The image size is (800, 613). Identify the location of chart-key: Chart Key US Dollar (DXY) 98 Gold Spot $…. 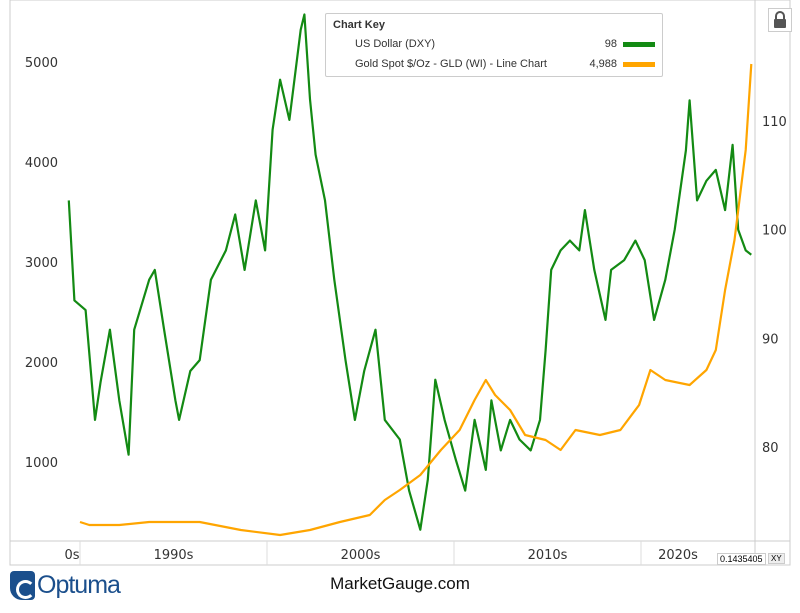
(494, 45).